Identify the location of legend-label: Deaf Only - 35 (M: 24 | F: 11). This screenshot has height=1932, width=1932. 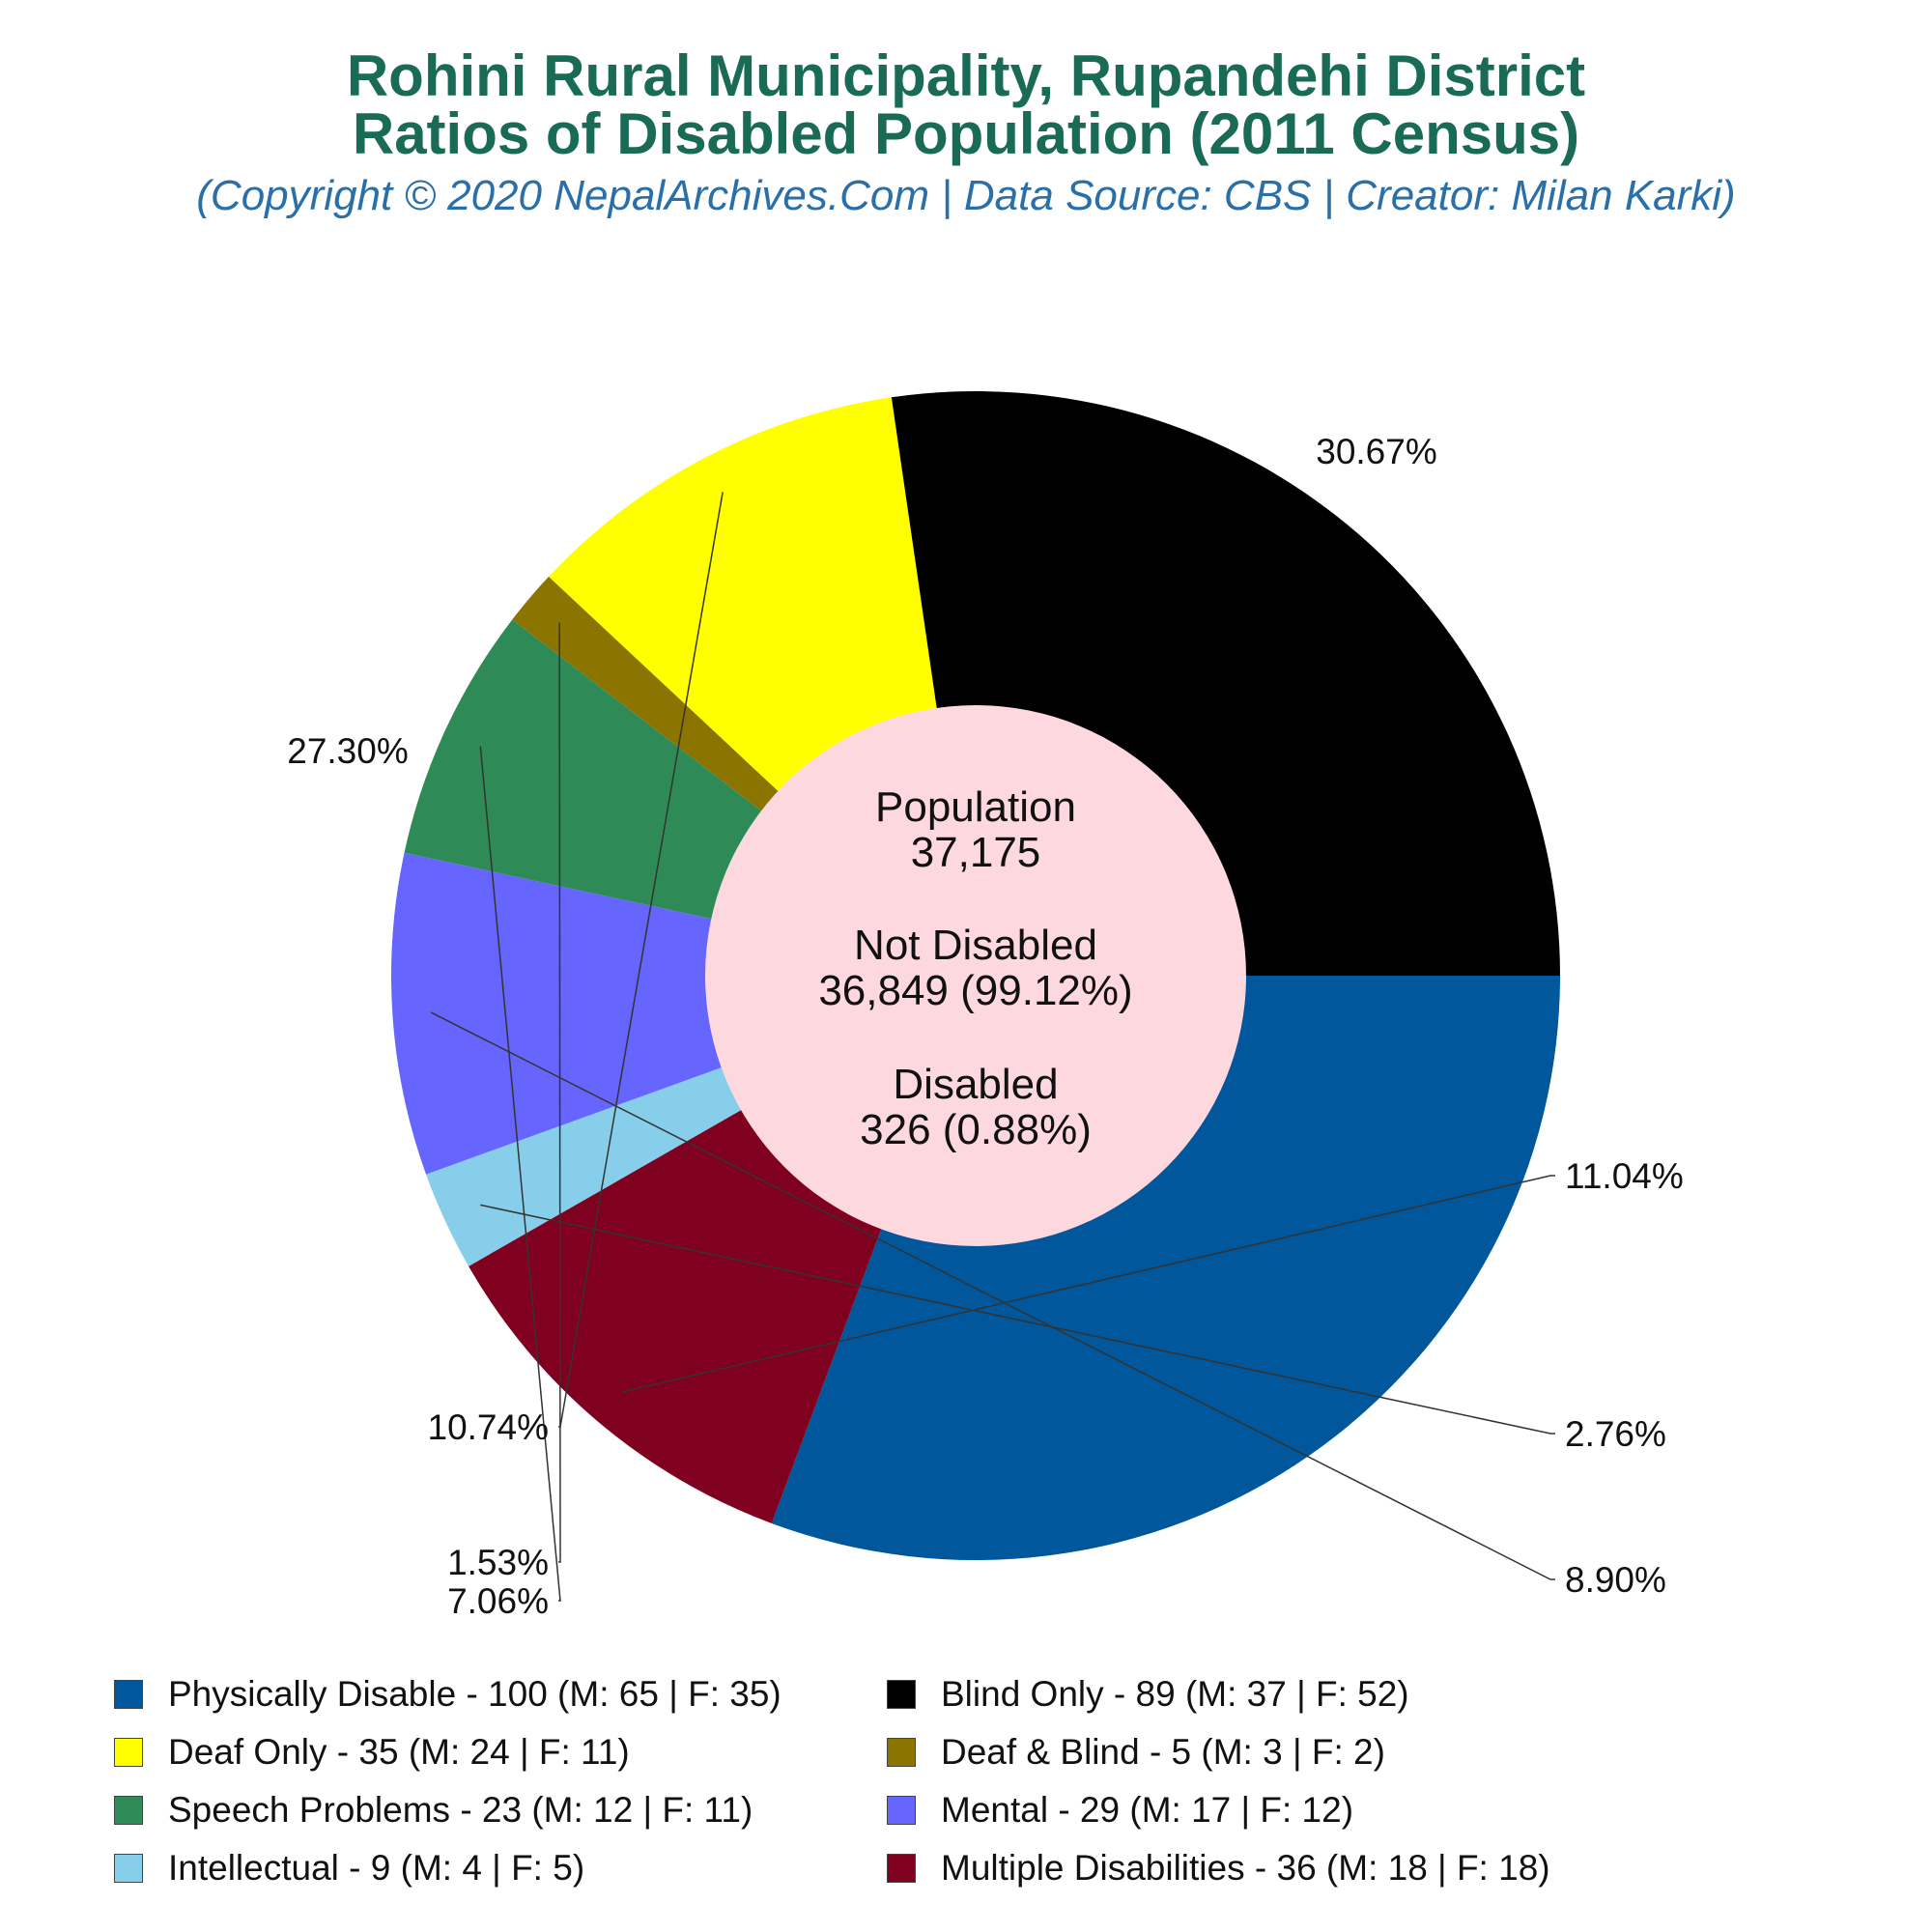
(399, 1752).